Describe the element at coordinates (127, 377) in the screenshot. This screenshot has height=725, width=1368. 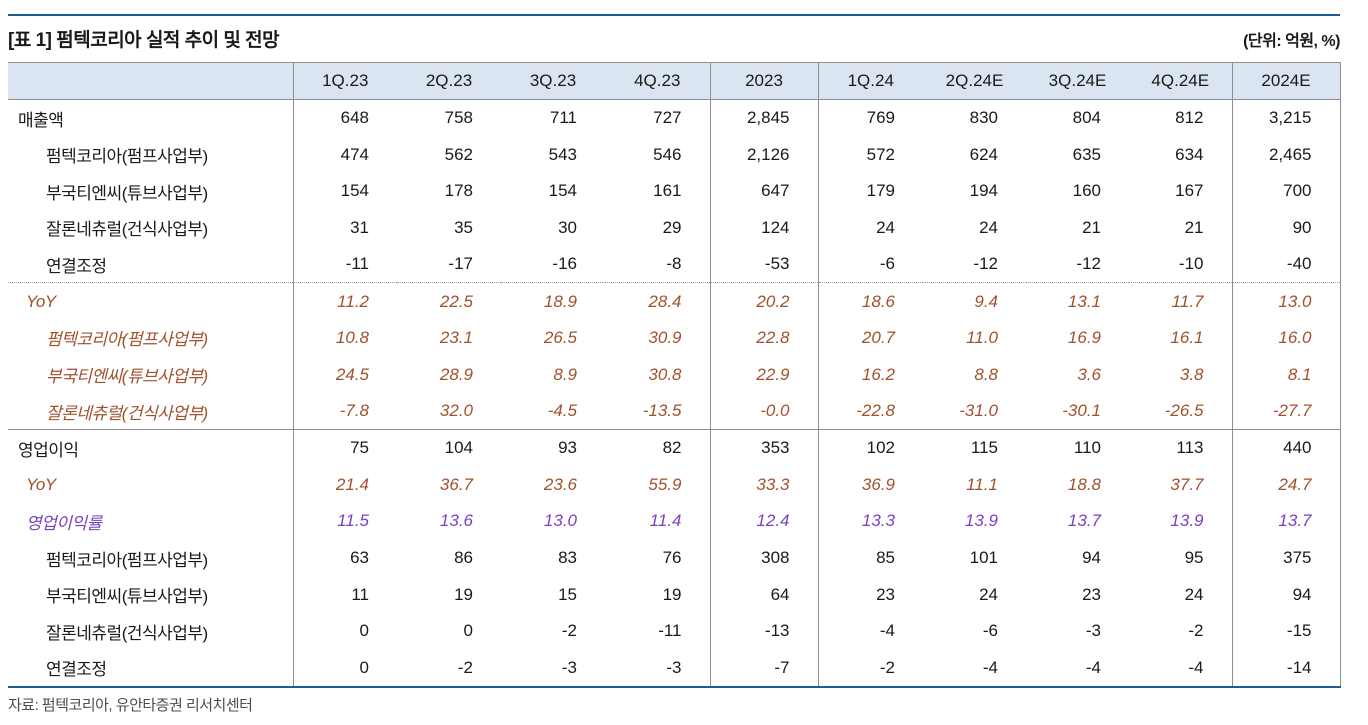
I see `row-label: 부국티엔씨(튜브사업부)` at that location.